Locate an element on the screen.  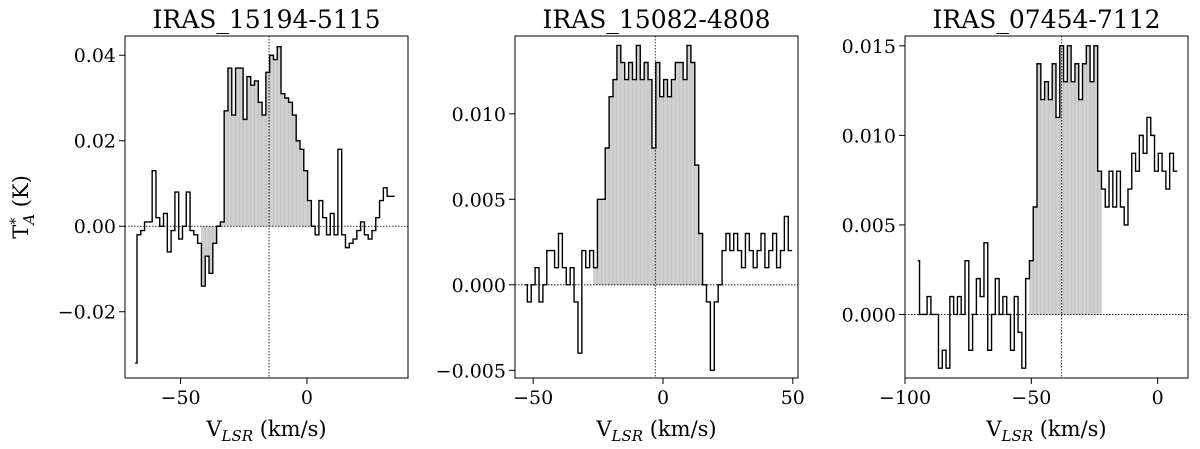
y-axis-label-unit: (K) is located at coordinates (21, 194).